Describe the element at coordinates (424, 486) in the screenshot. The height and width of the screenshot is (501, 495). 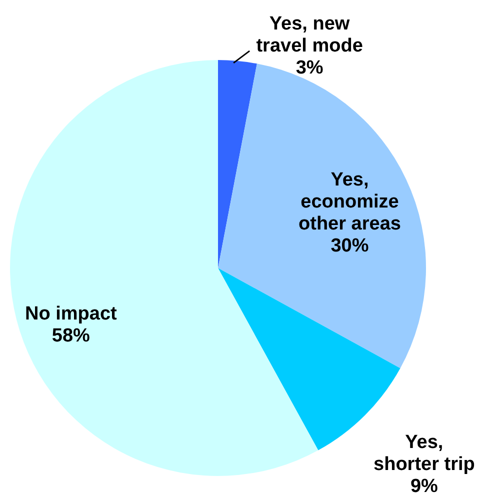
I see `data-label: 9%` at that location.